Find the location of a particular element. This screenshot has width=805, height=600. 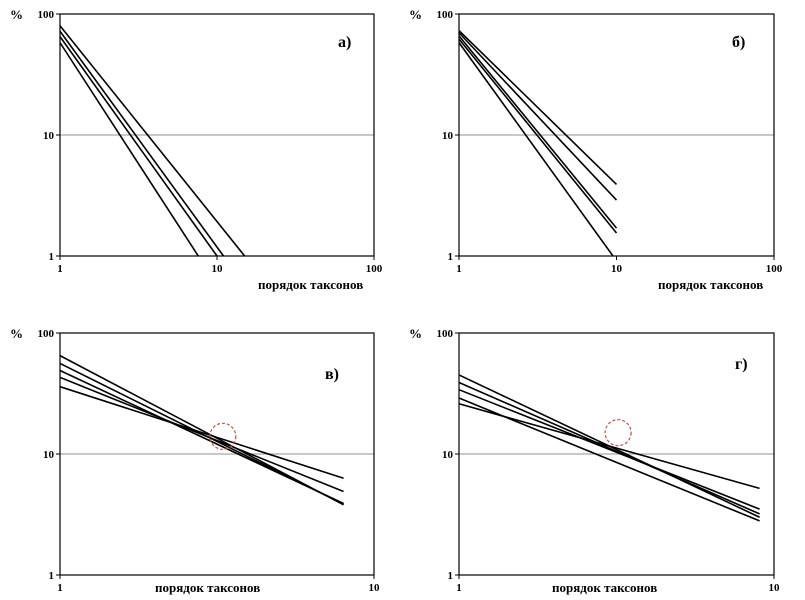

panel-label: а) is located at coordinates (344, 42).